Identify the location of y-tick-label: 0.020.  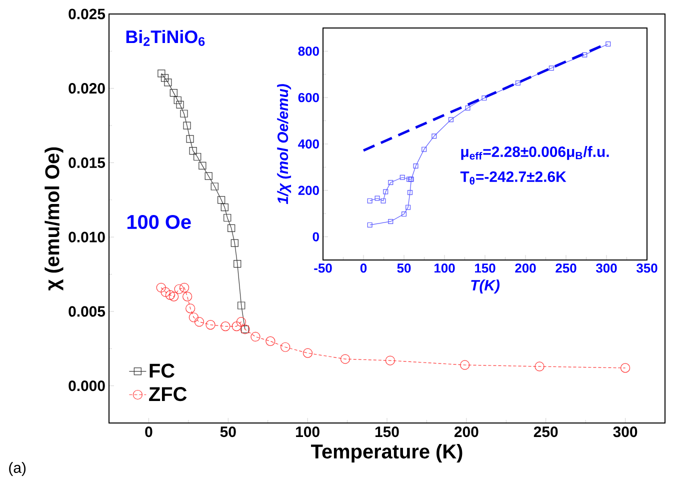
(86, 88).